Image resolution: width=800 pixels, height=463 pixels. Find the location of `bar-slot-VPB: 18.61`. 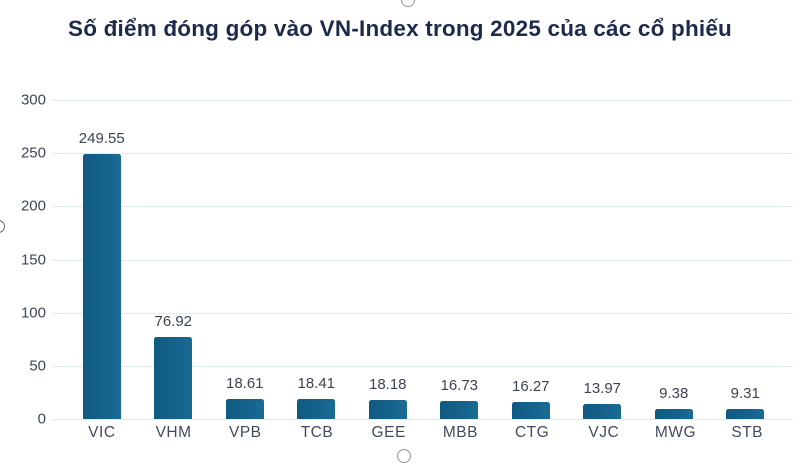

bar-slot-VPB: 18.61 is located at coordinates (245, 259).